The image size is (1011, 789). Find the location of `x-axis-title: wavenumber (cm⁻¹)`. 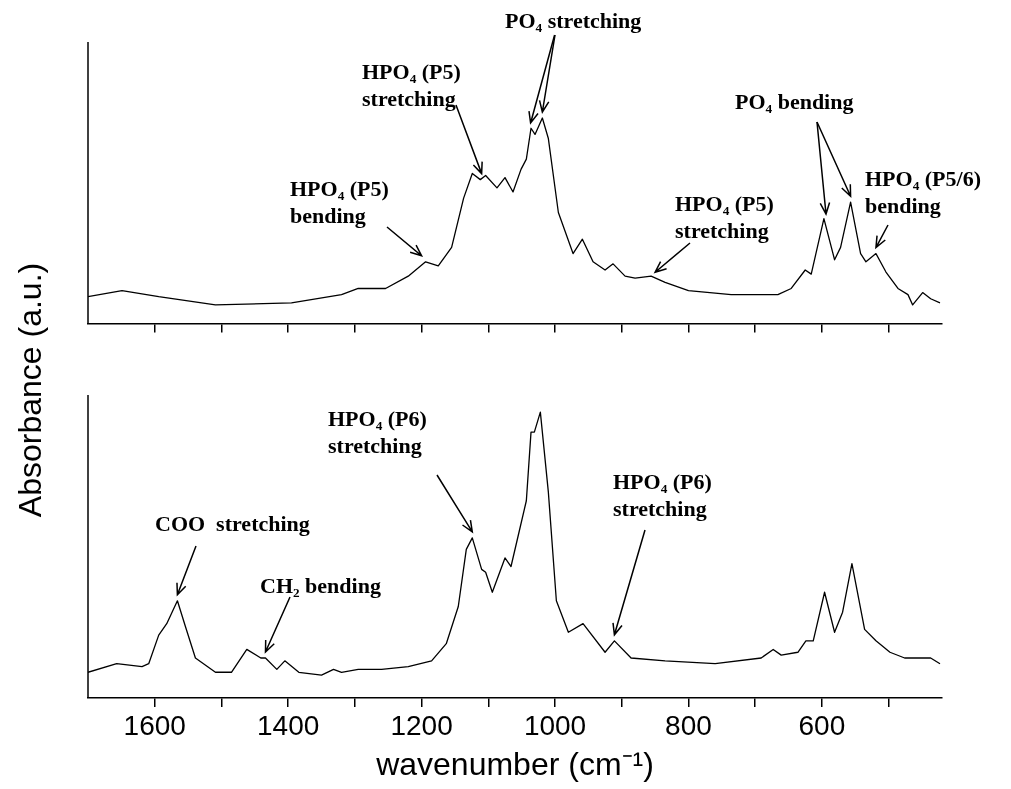

x-axis-title: wavenumber (cm⁻¹) is located at coordinates (514, 763).